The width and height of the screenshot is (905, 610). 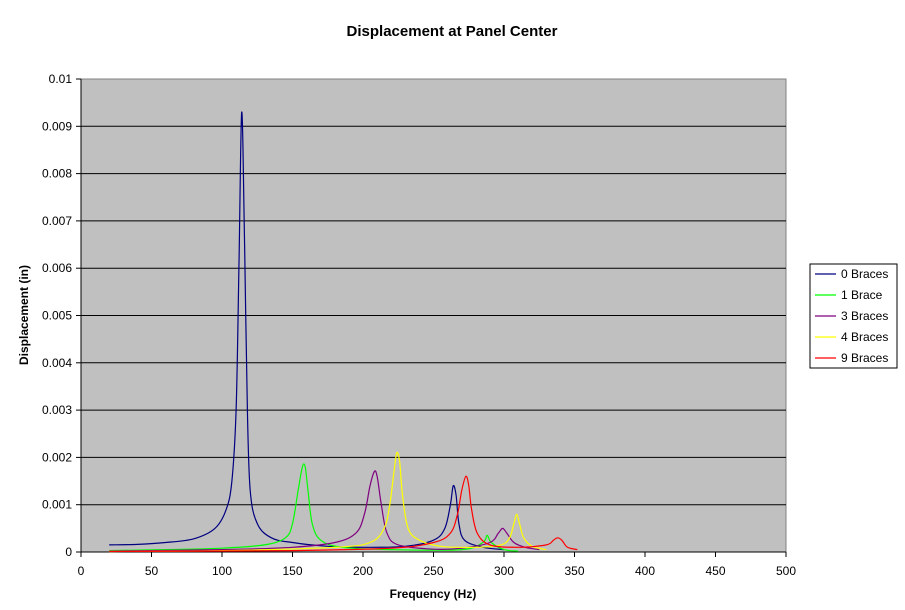 What do you see at coordinates (645, 571) in the screenshot?
I see `x-tick-label: 400` at bounding box center [645, 571].